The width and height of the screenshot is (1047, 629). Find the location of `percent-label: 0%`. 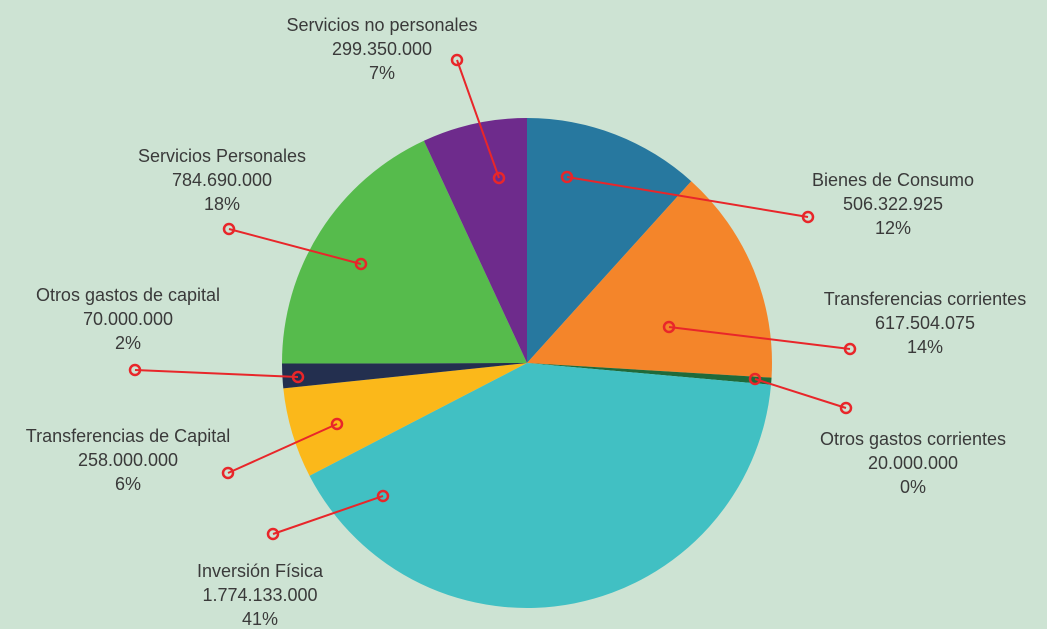

percent-label: 0% is located at coordinates (913, 487).